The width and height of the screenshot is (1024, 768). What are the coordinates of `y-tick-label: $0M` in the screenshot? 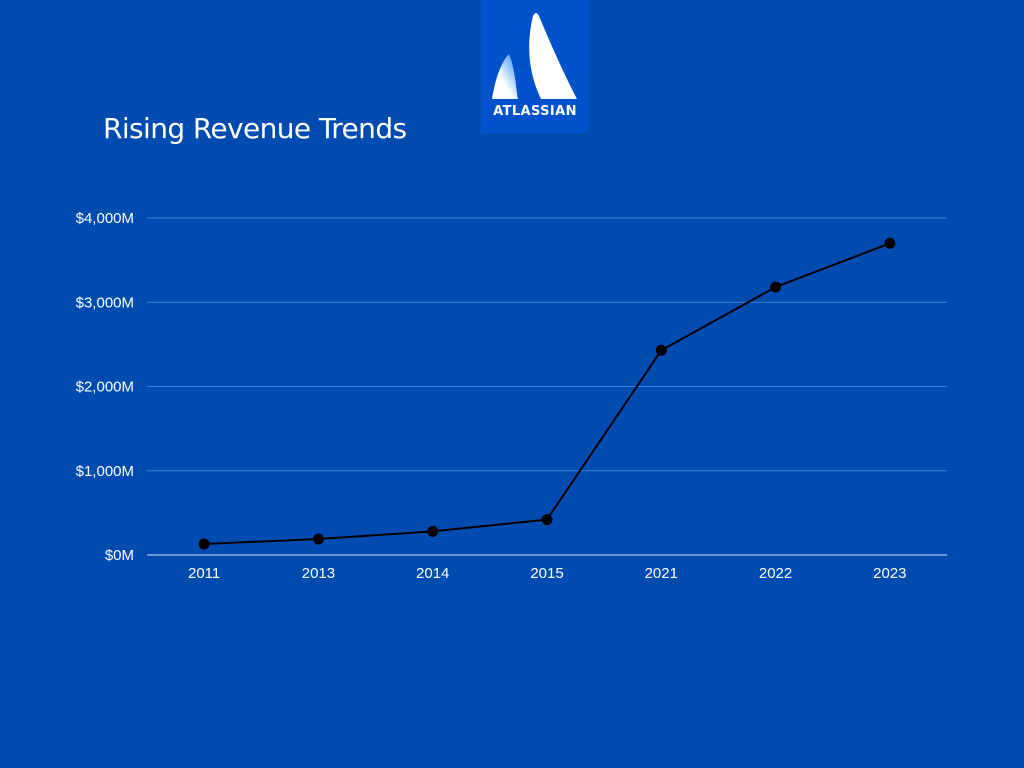 It's located at (119, 555).